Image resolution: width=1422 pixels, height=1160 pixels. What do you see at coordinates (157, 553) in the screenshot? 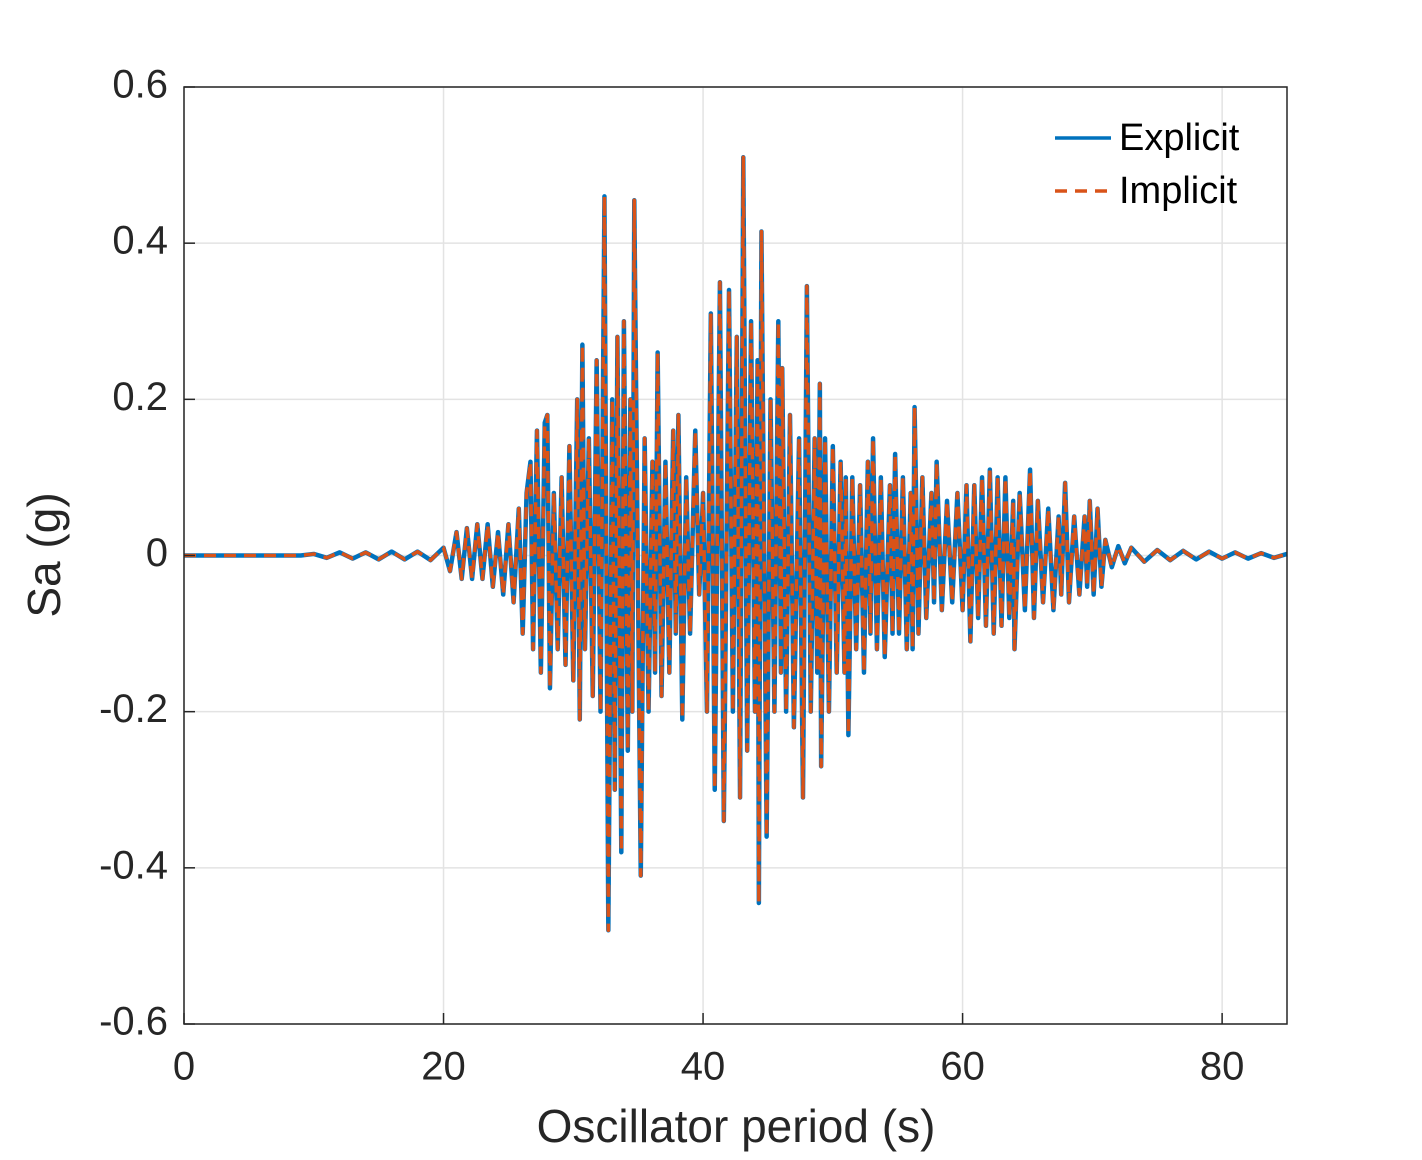
I see `y-tick-label: 0` at bounding box center [157, 553].